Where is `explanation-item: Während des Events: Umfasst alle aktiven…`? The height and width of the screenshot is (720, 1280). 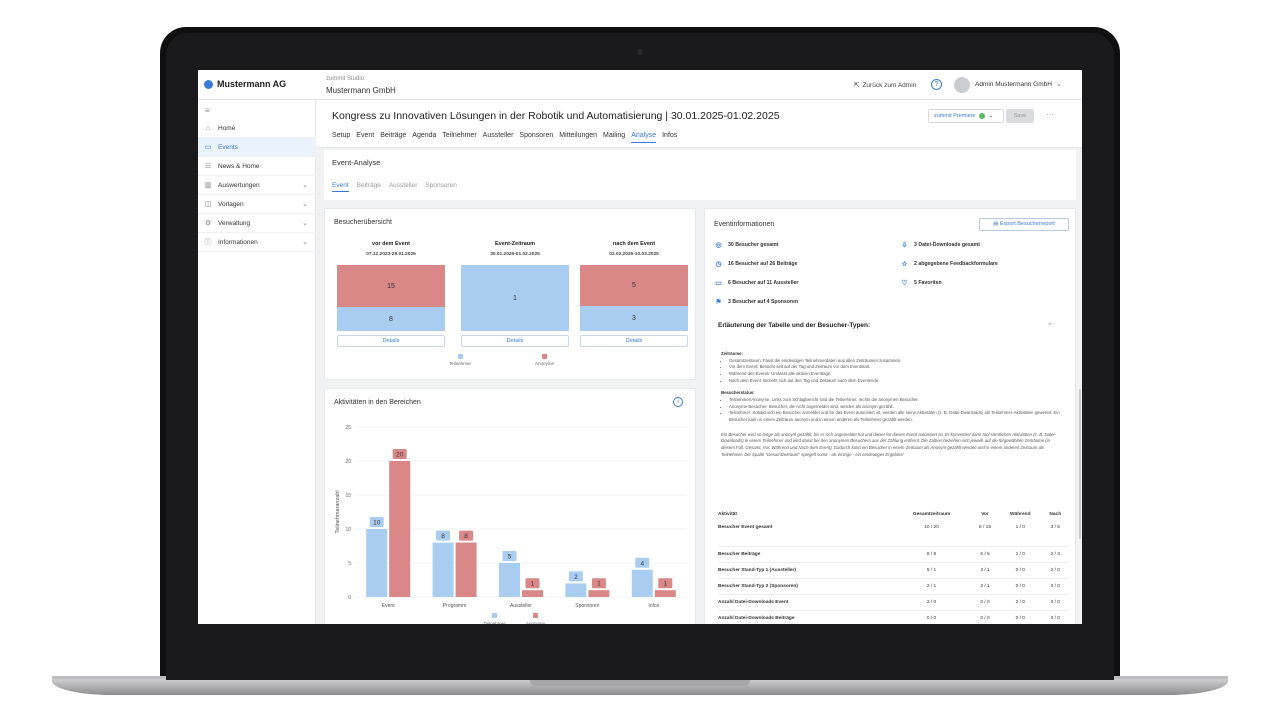 explanation-item: Während des Events: Umfasst alle aktiven… is located at coordinates (895, 374).